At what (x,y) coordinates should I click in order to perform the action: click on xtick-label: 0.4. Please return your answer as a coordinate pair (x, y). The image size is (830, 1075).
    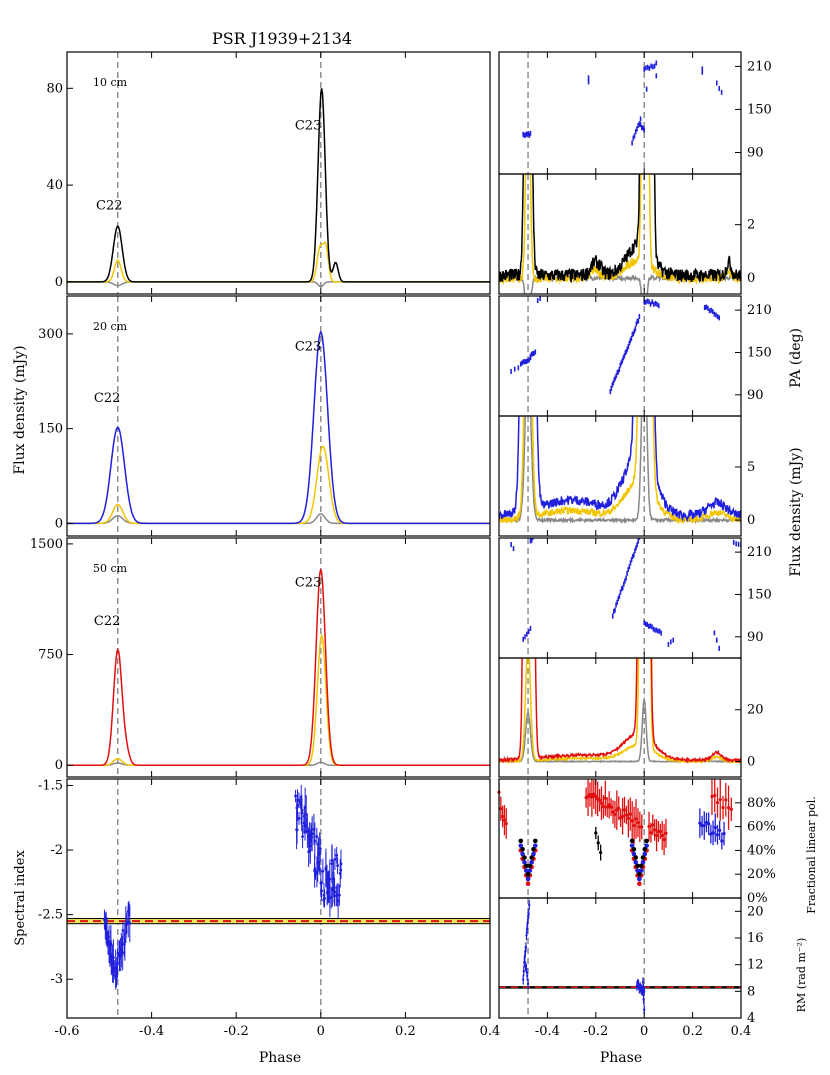
    Looking at the image, I should click on (490, 1031).